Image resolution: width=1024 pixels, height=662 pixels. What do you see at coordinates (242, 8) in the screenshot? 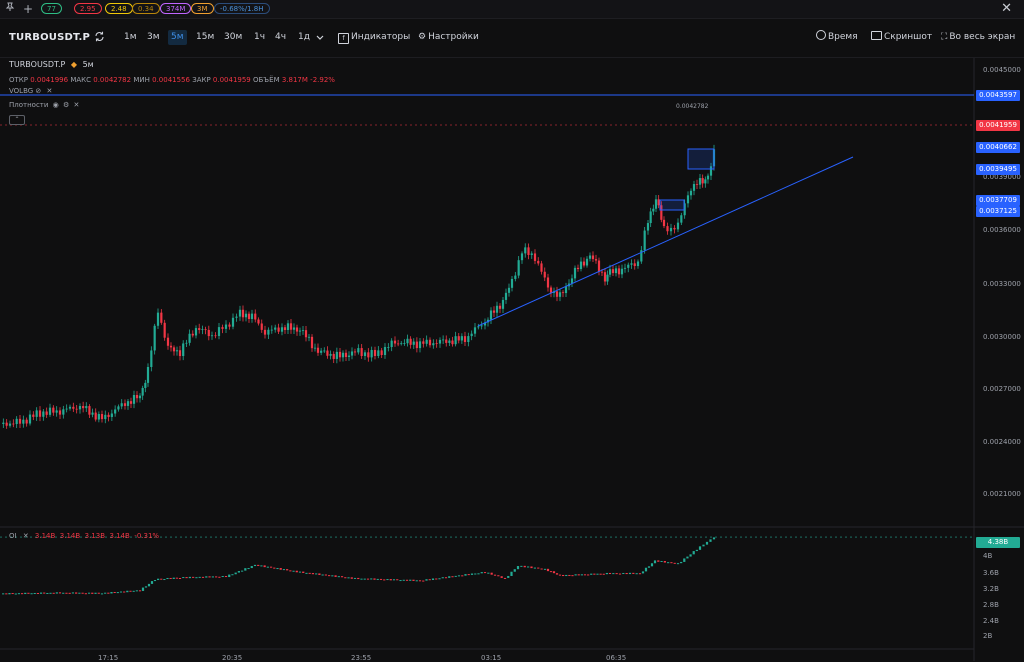
I see `status-pill: -0.68%/1.8H` at bounding box center [242, 8].